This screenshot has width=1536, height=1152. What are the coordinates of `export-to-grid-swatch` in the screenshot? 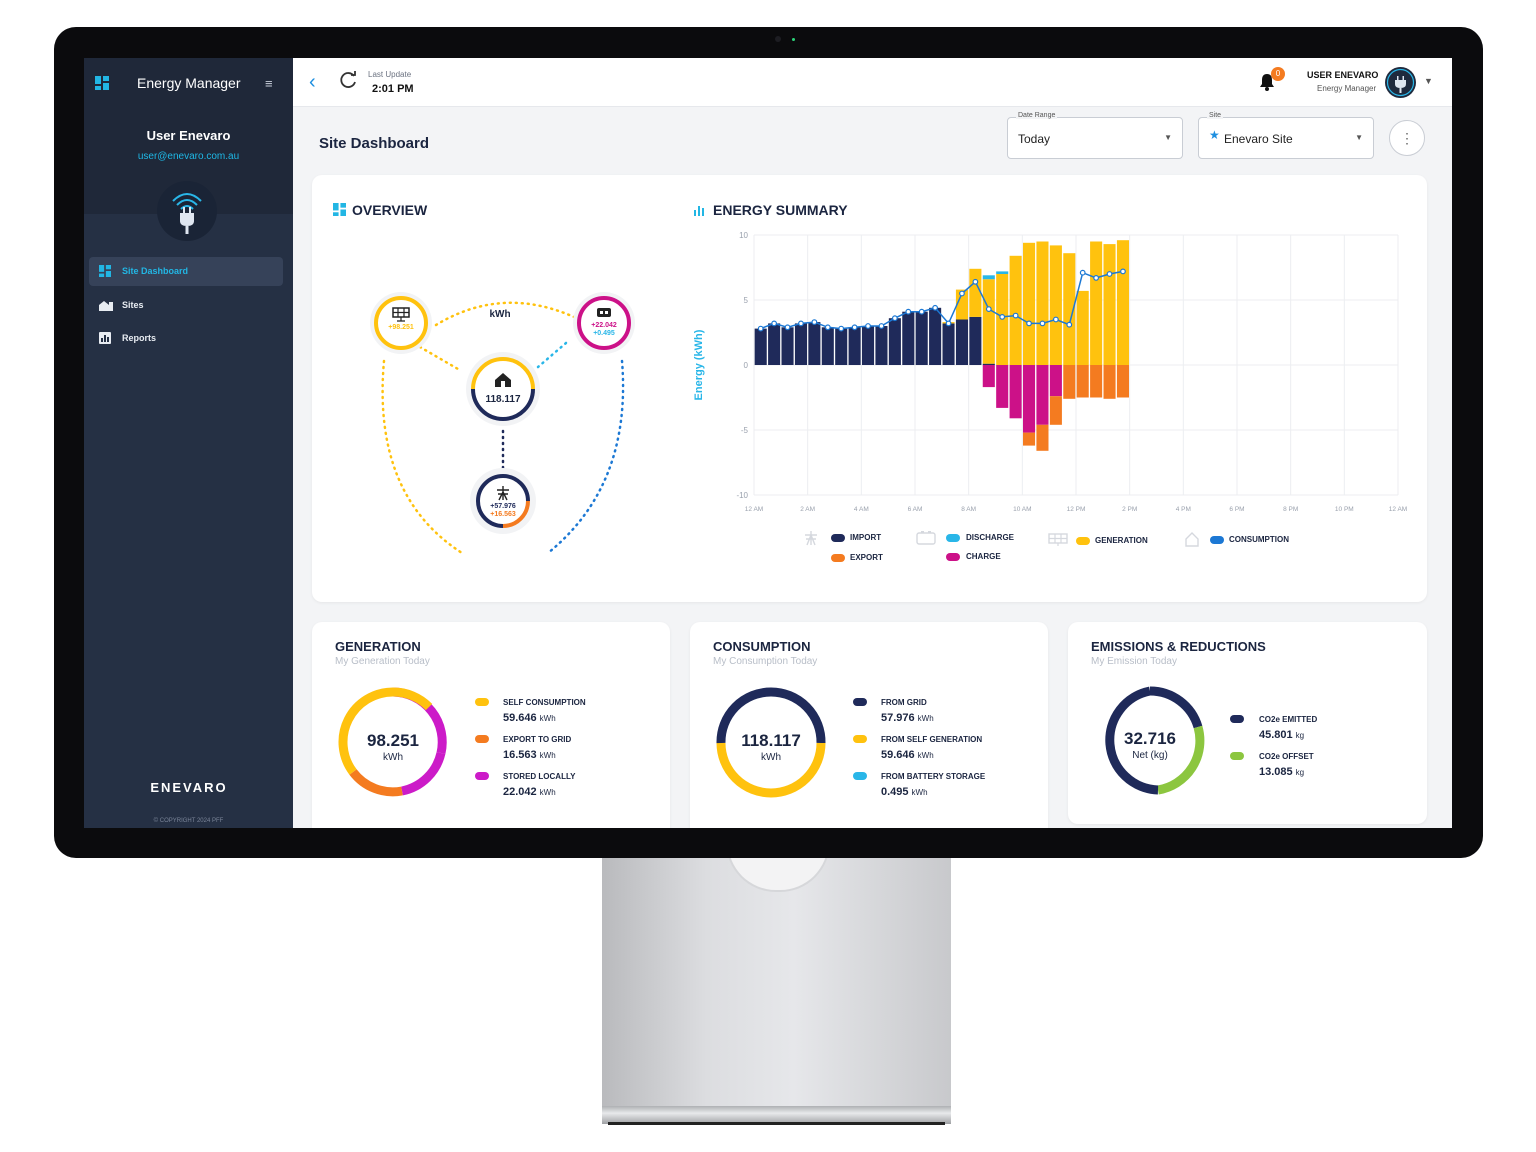 It's located at (482, 739).